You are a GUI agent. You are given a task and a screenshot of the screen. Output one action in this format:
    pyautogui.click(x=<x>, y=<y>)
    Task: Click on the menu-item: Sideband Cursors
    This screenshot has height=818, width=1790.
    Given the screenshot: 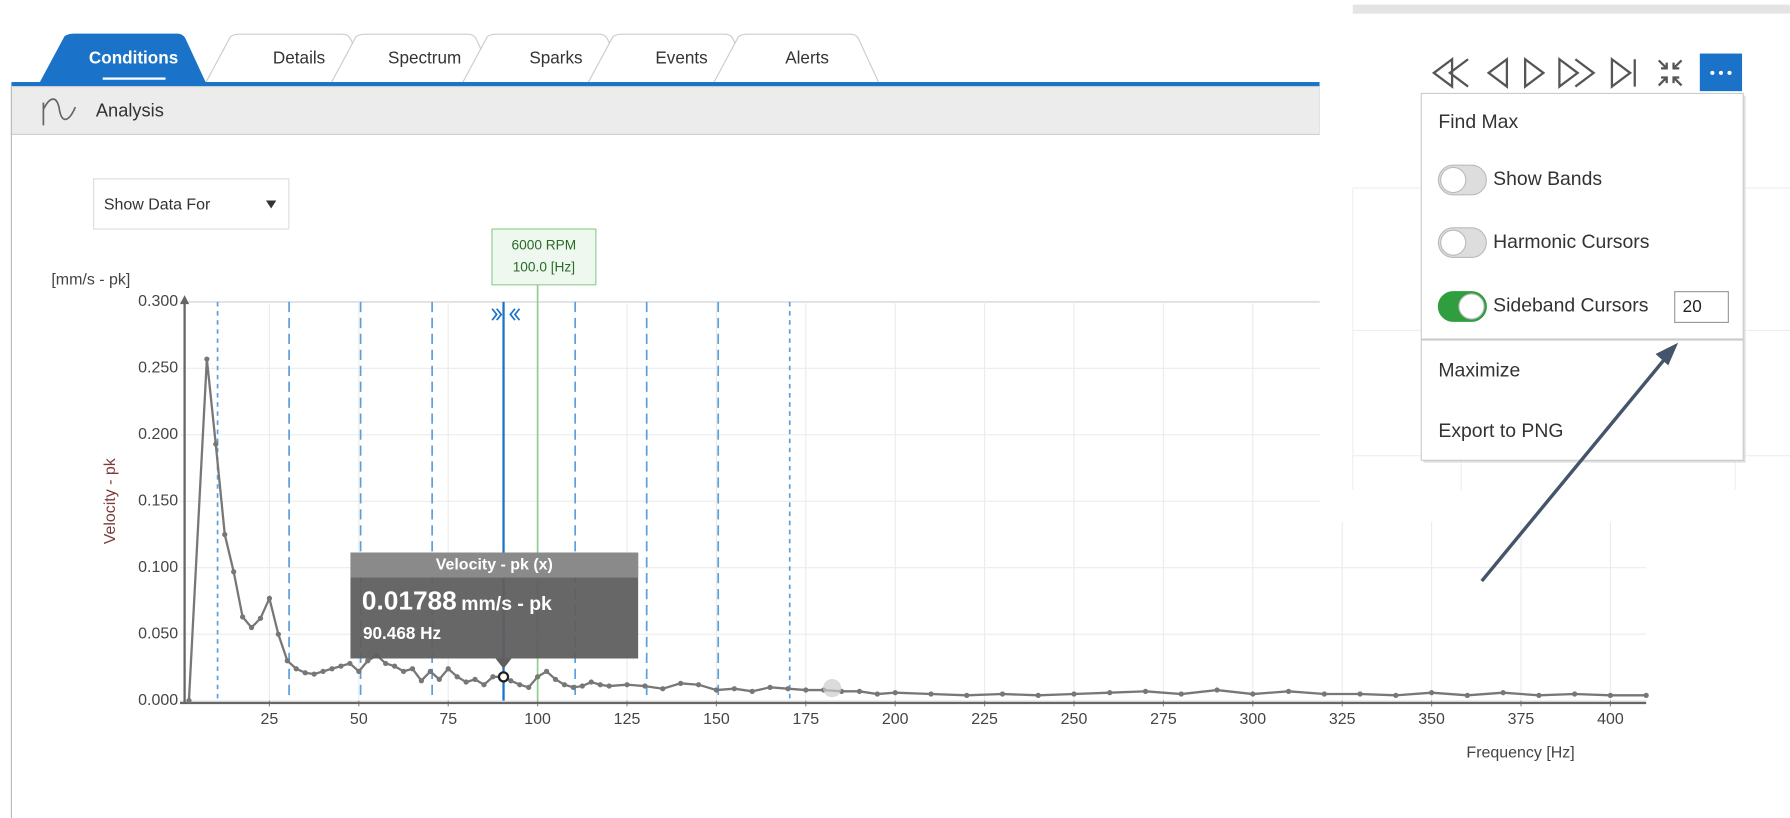 What is the action you would take?
    pyautogui.click(x=1570, y=306)
    